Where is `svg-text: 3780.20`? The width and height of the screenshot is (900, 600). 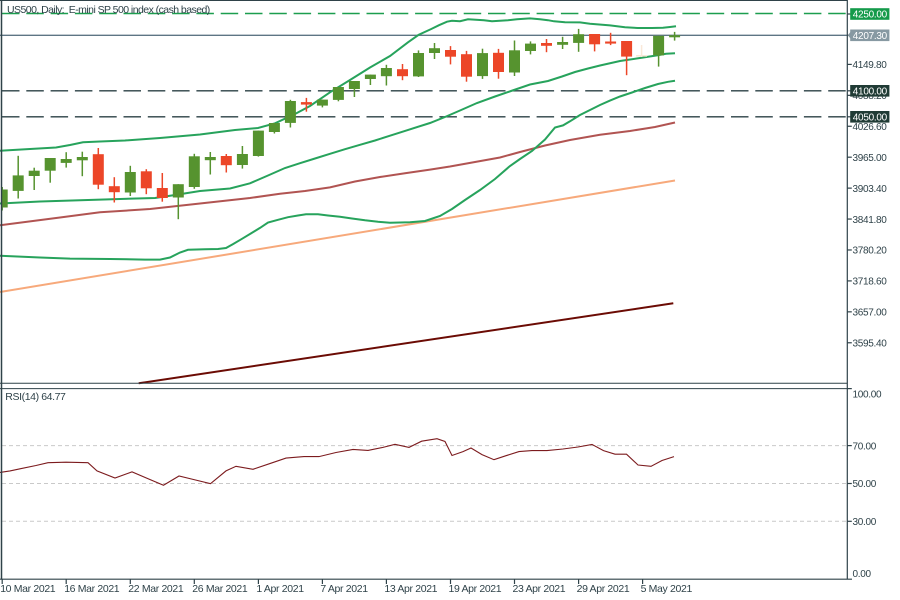
svg-text: 3780.20 is located at coordinates (870, 251).